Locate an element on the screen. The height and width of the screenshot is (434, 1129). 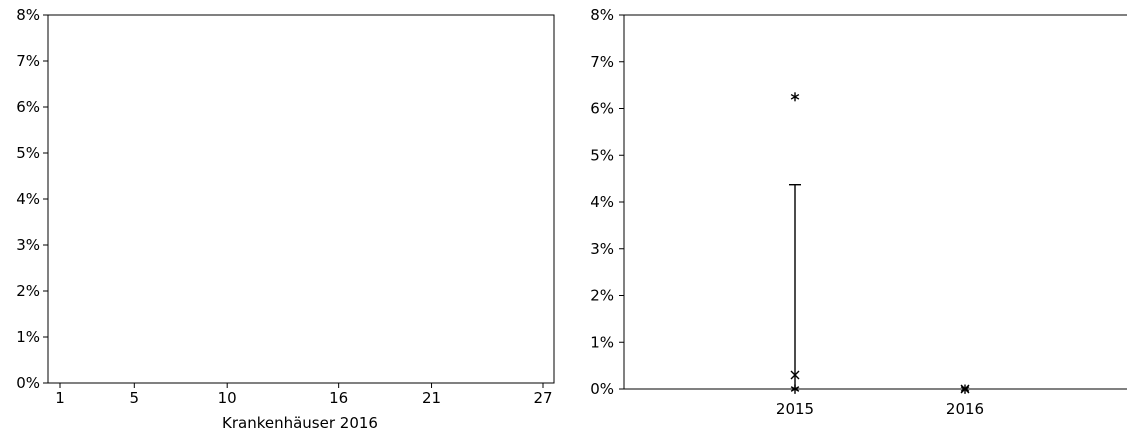
outlier-2015 is located at coordinates (795, 97).